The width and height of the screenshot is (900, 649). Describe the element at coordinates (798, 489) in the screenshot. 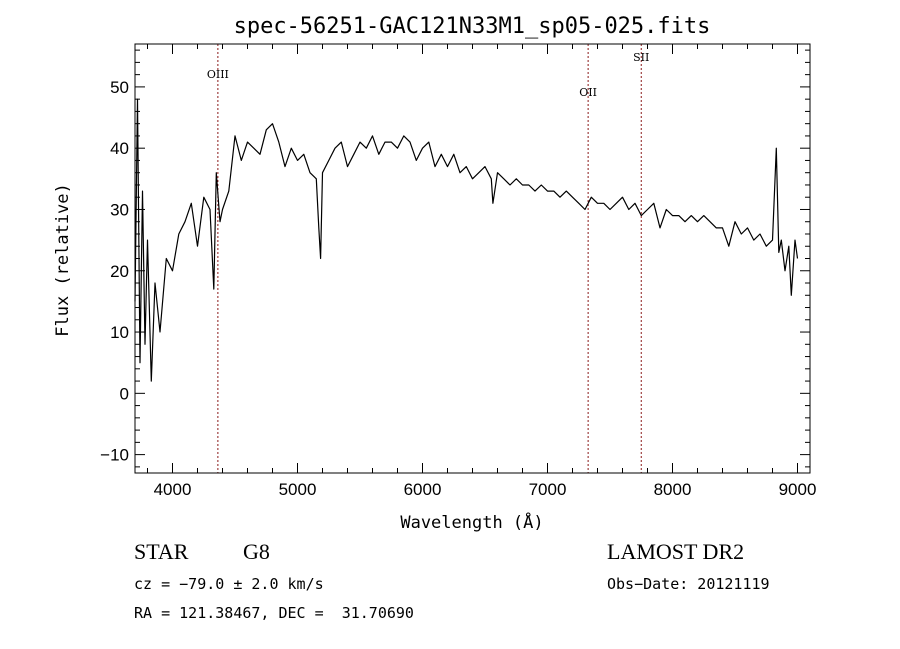

I see `x-tick-label-5: 9000` at that location.